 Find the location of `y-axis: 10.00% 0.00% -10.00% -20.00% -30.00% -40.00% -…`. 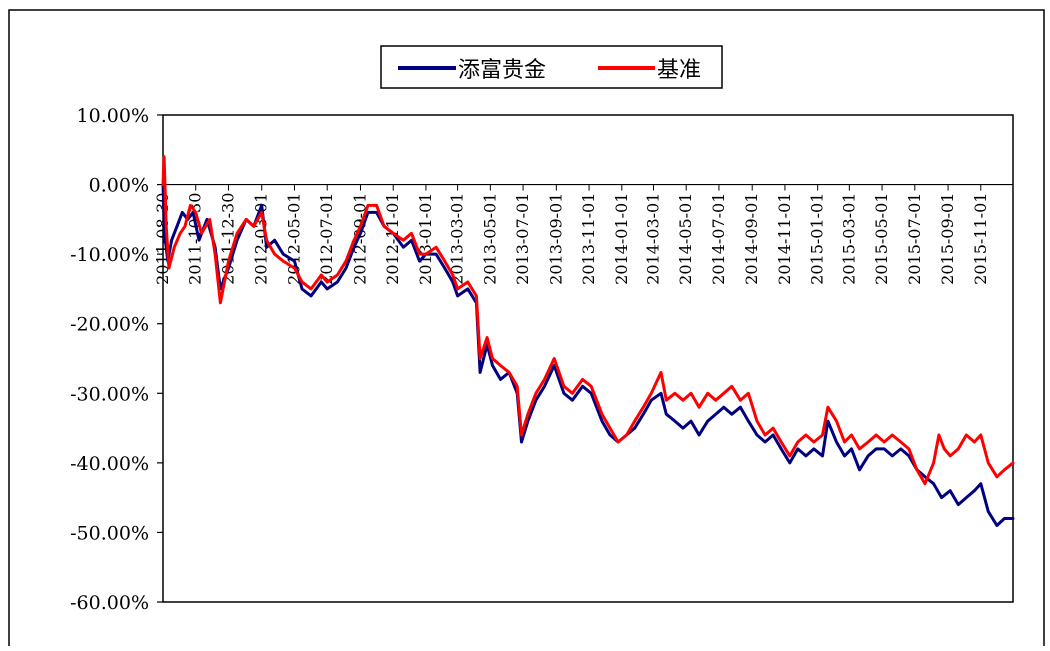

y-axis: 10.00% 0.00% -10.00% -20.00% -30.00% -40.00% -… is located at coordinates (116, 359).